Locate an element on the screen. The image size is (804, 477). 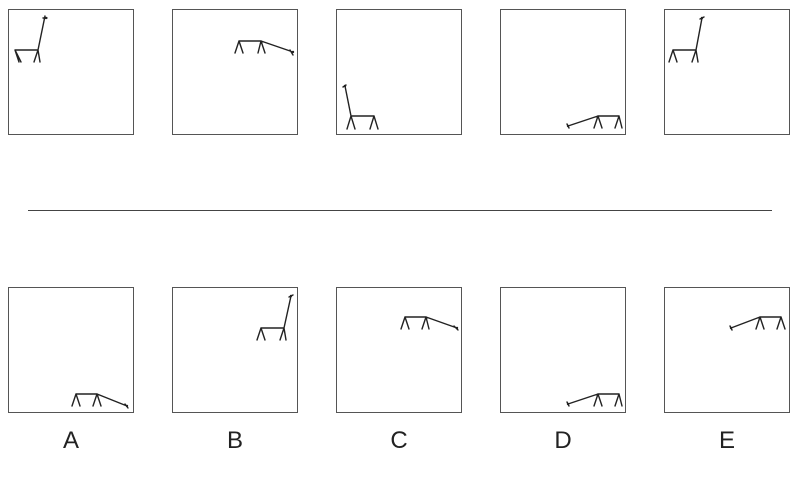
option-panel-c is located at coordinates (399, 350).